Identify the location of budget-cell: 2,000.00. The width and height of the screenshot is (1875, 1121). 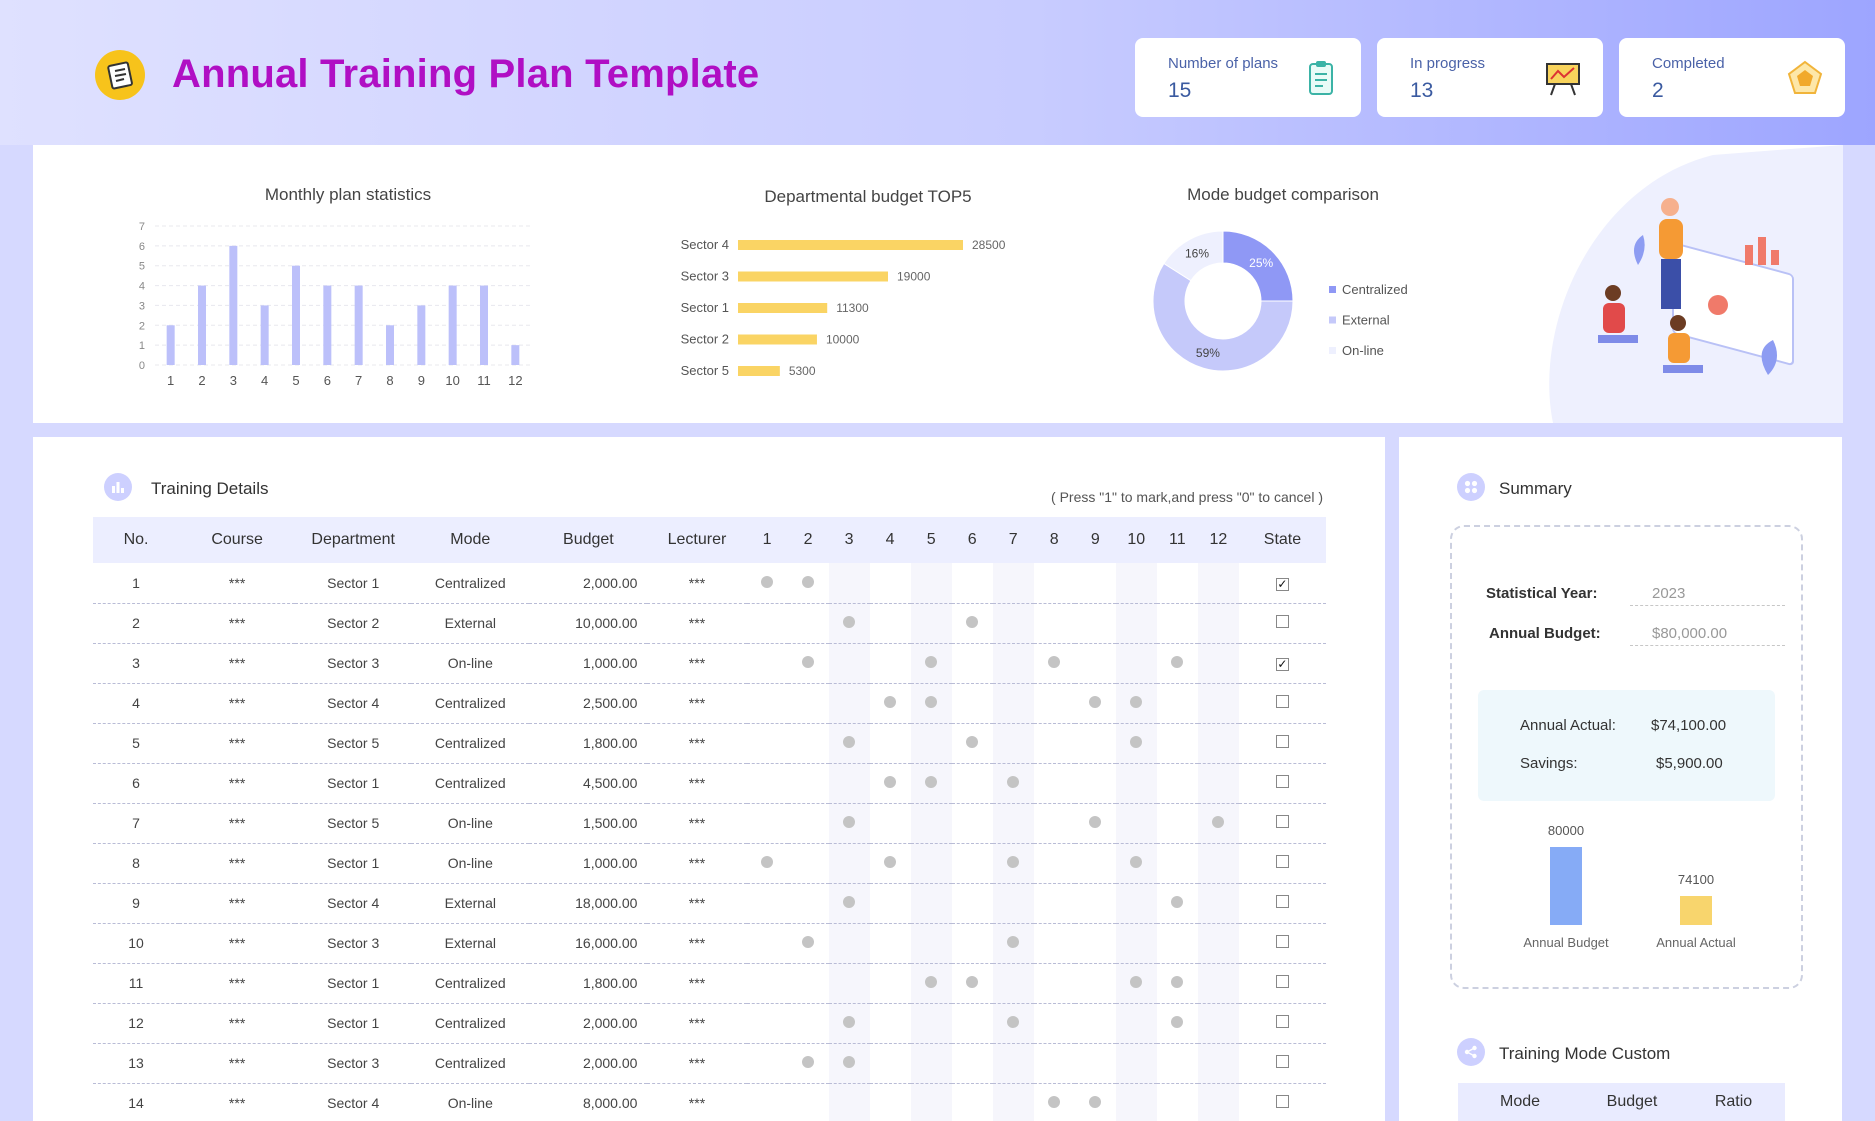
(588, 1023).